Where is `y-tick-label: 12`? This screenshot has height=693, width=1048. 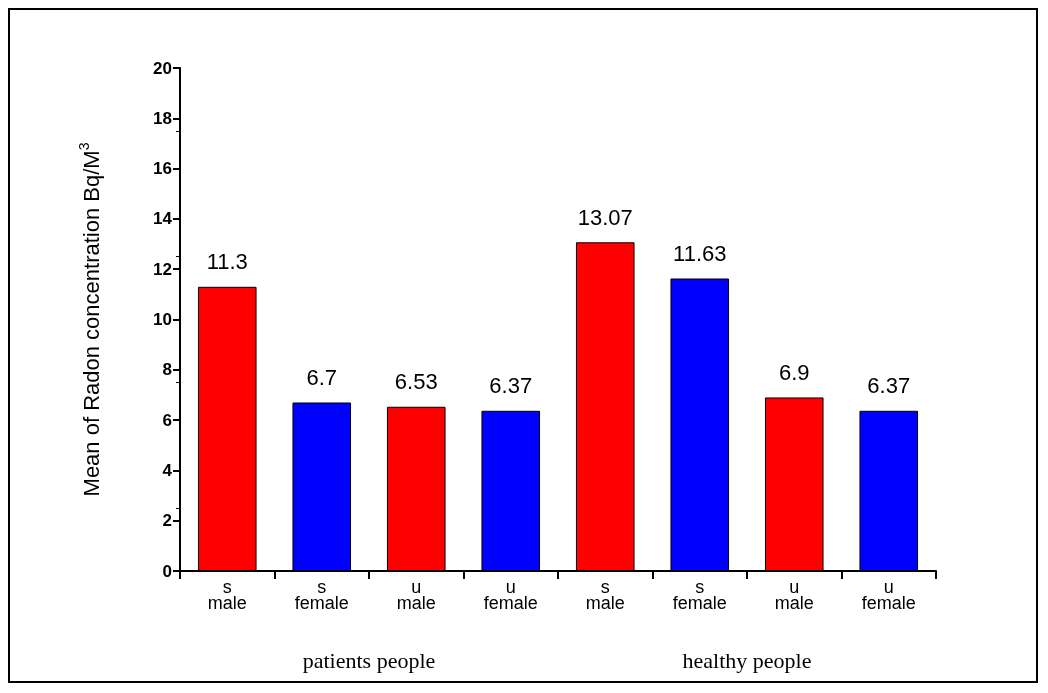
y-tick-label: 12 is located at coordinates (162, 269).